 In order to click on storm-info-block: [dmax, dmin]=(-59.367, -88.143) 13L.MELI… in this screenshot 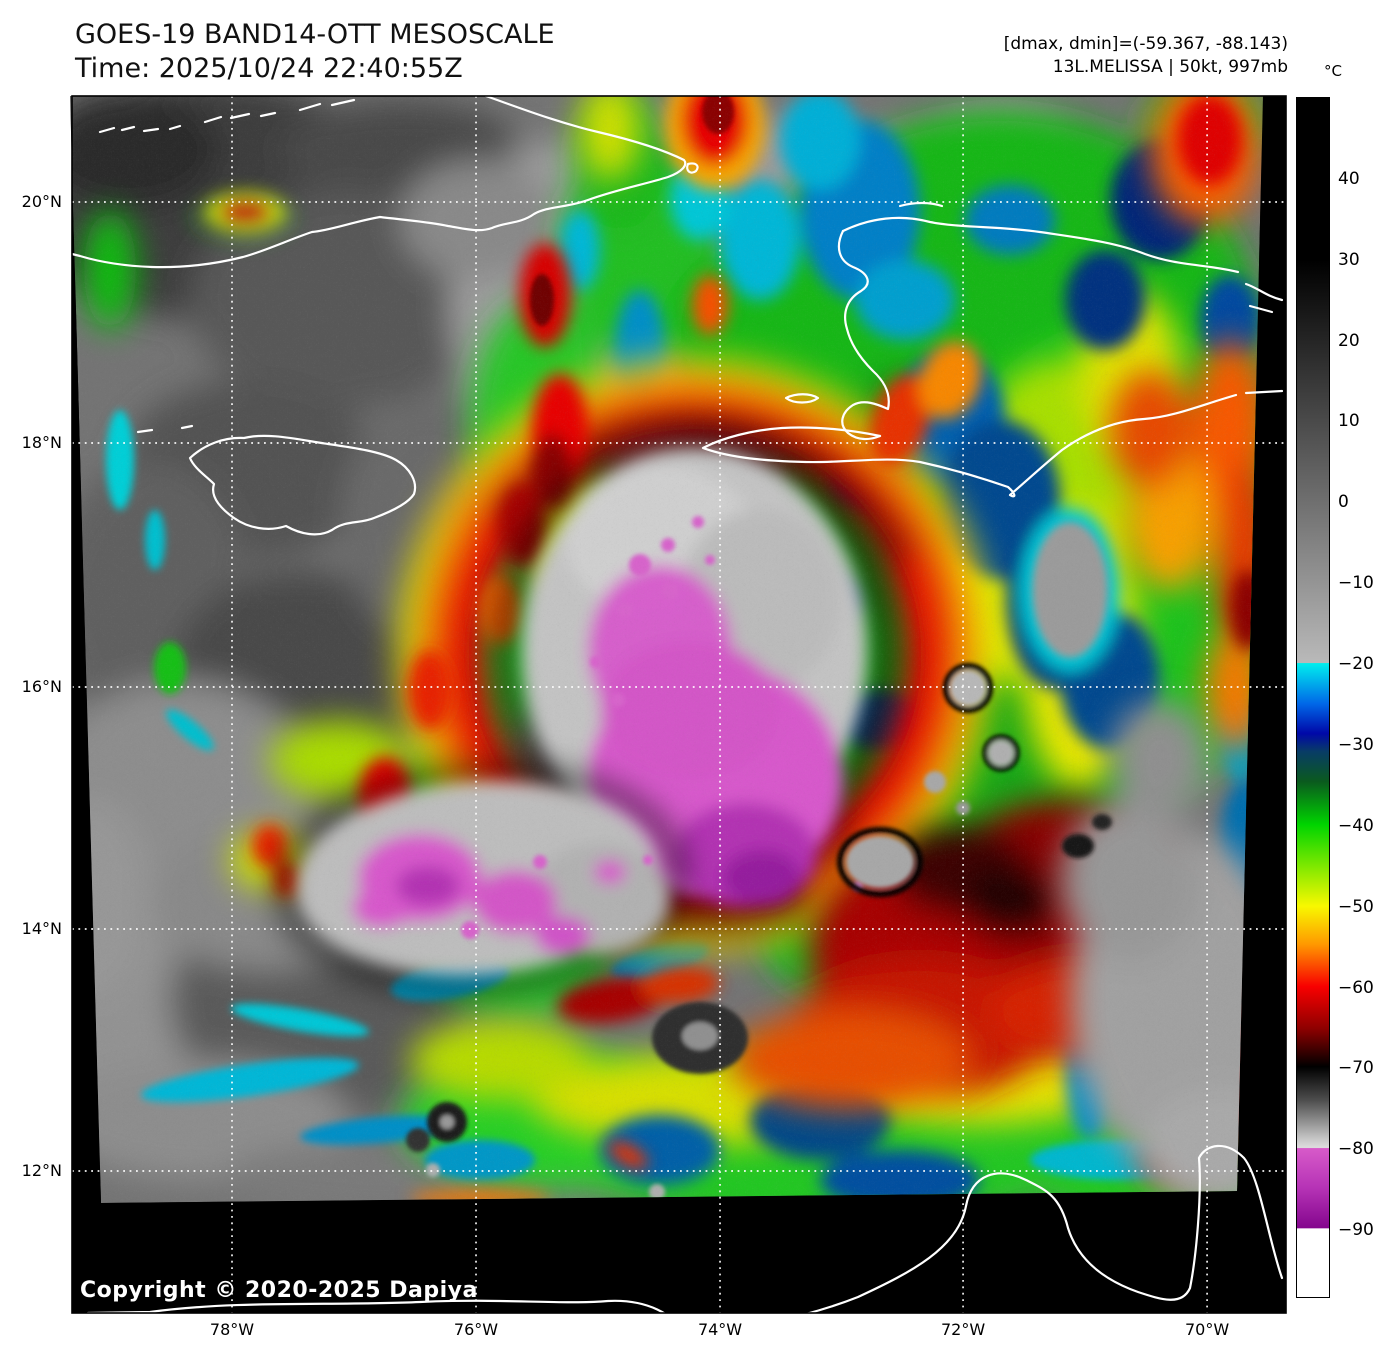, I will do `click(1146, 56)`.